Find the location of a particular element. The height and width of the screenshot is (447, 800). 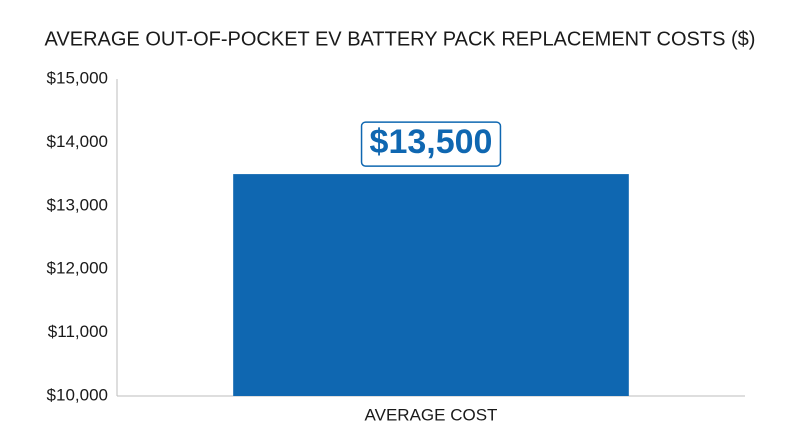

y-tick-label: $13,000 is located at coordinates (77, 204).